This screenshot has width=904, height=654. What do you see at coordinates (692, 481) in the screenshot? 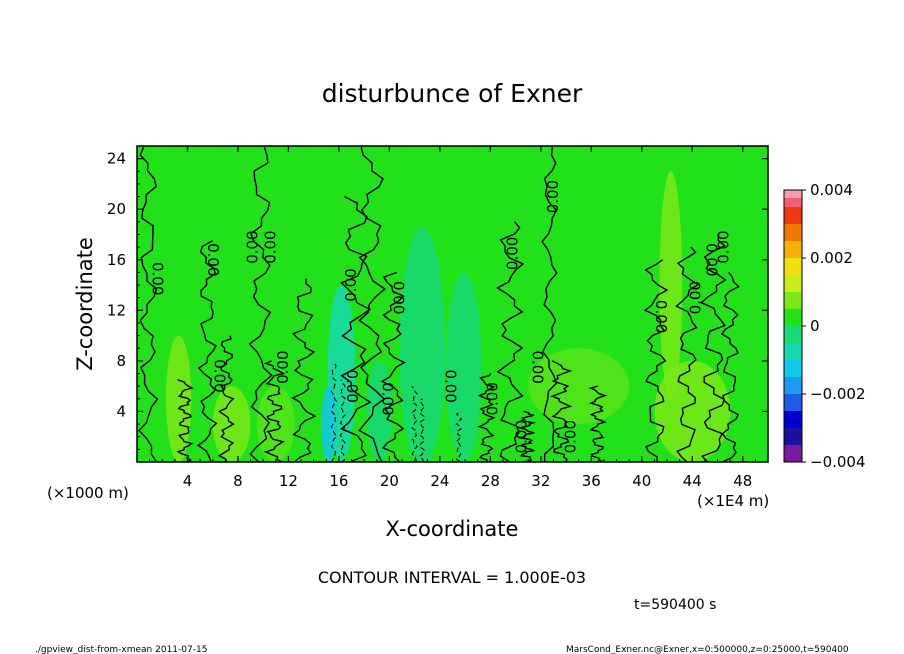
I see `x-tick-label: 44` at bounding box center [692, 481].